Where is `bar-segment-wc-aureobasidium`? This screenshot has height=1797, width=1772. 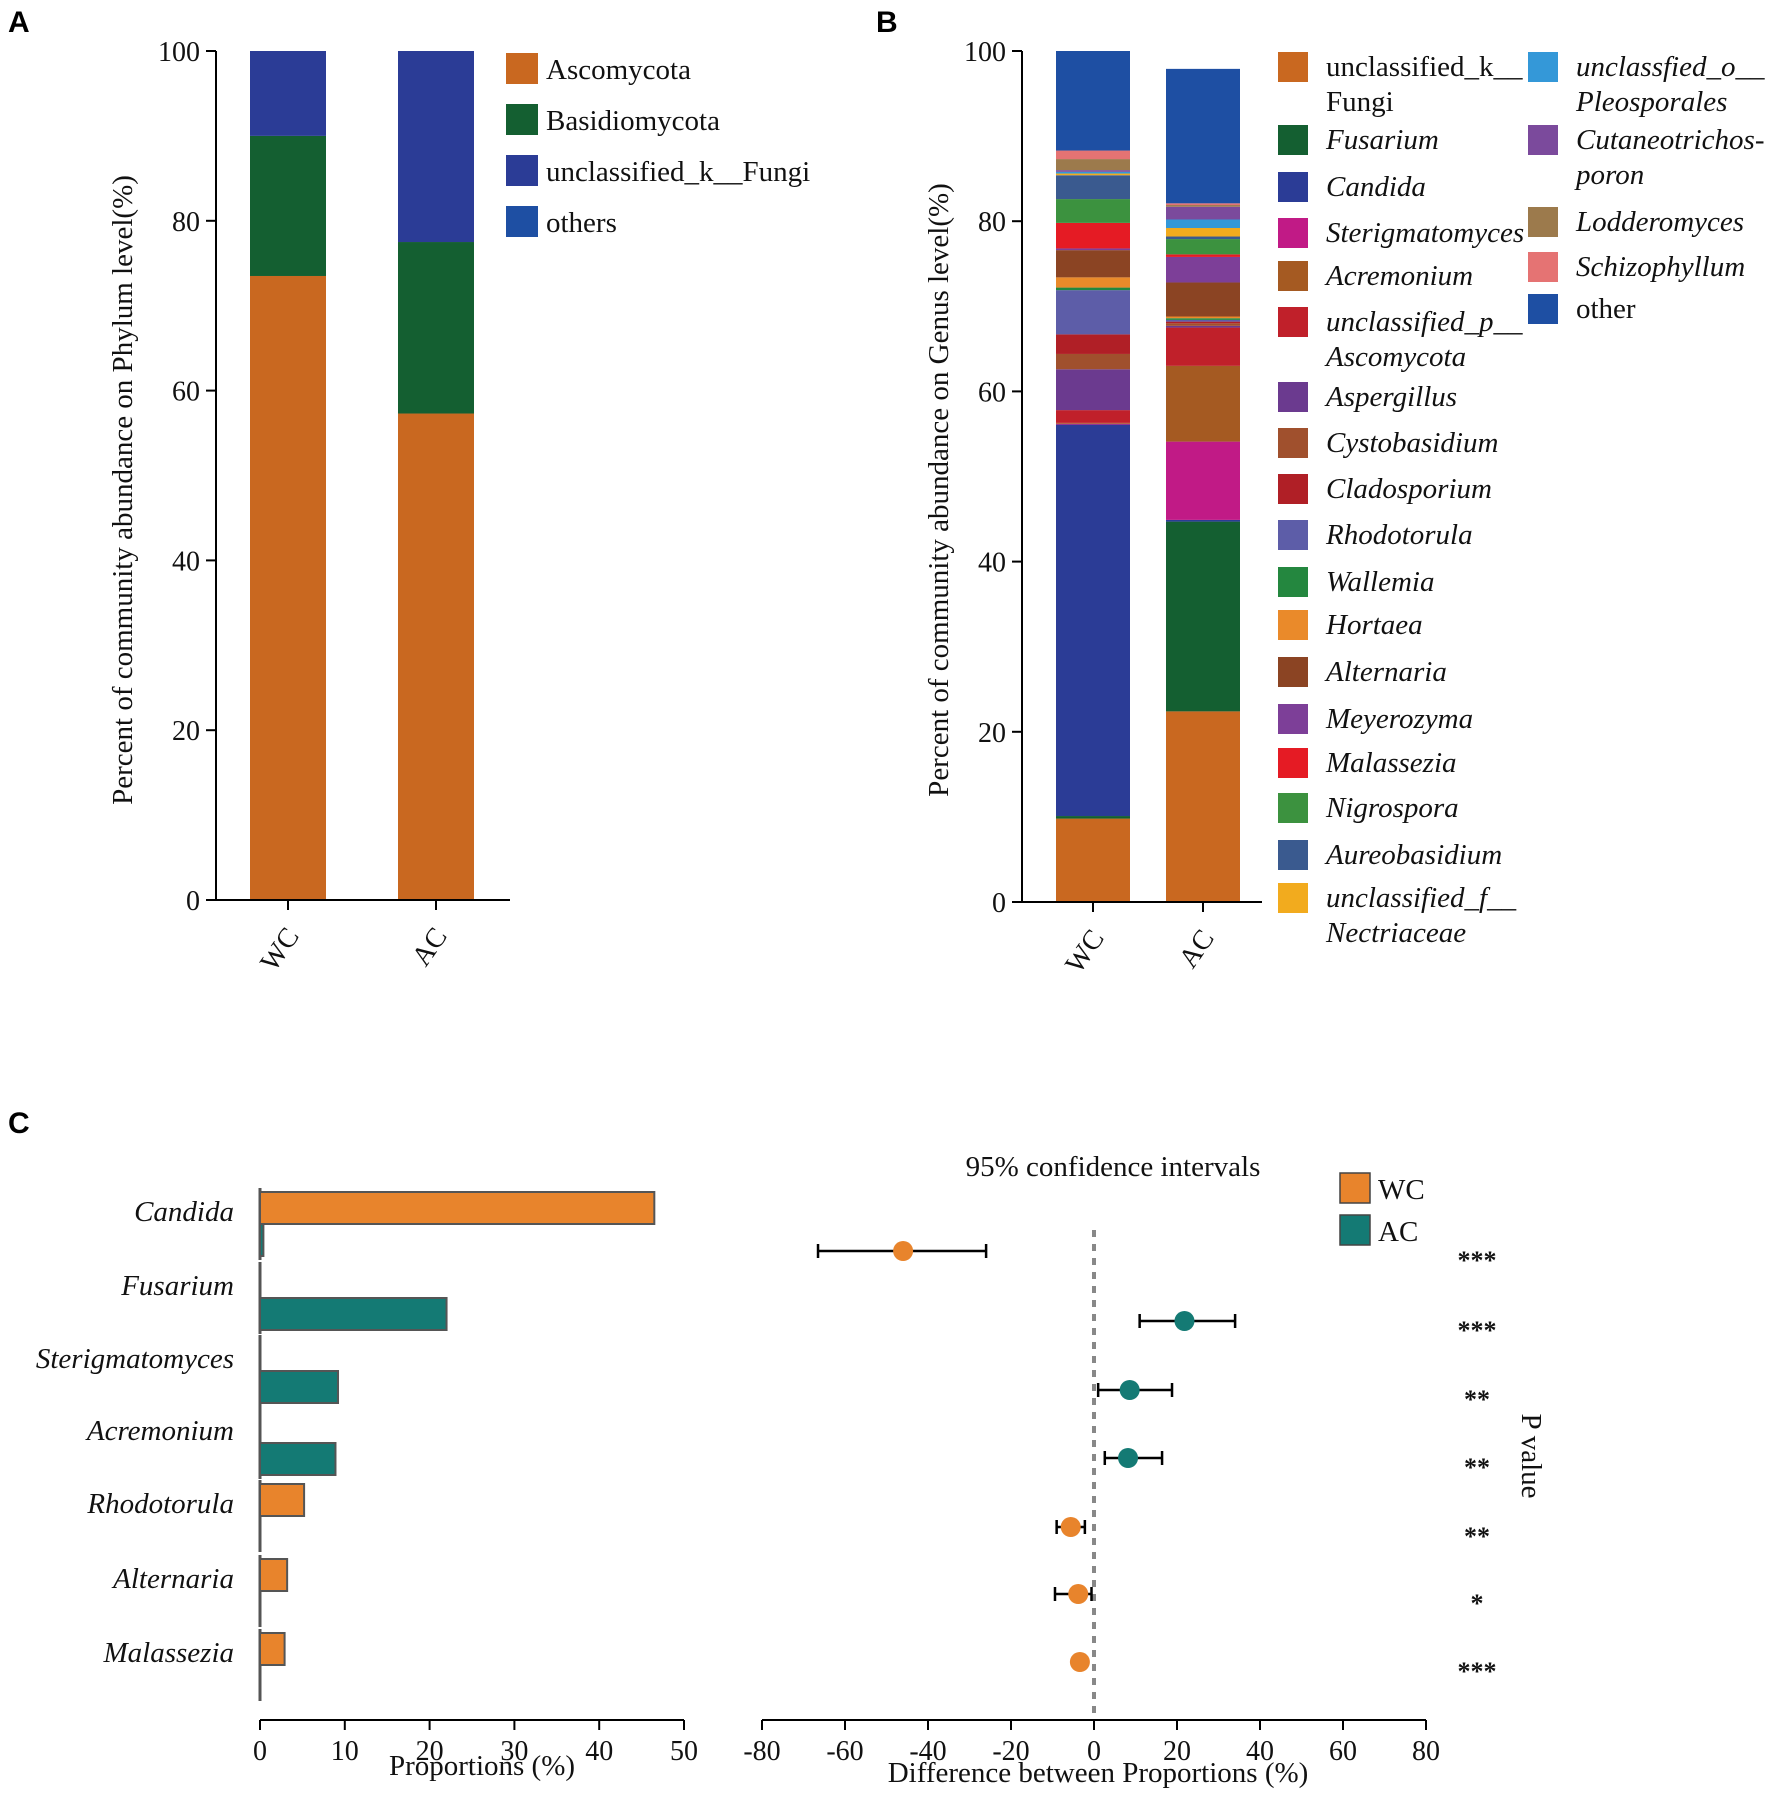 bar-segment-wc-aureobasidium is located at coordinates (1093, 187).